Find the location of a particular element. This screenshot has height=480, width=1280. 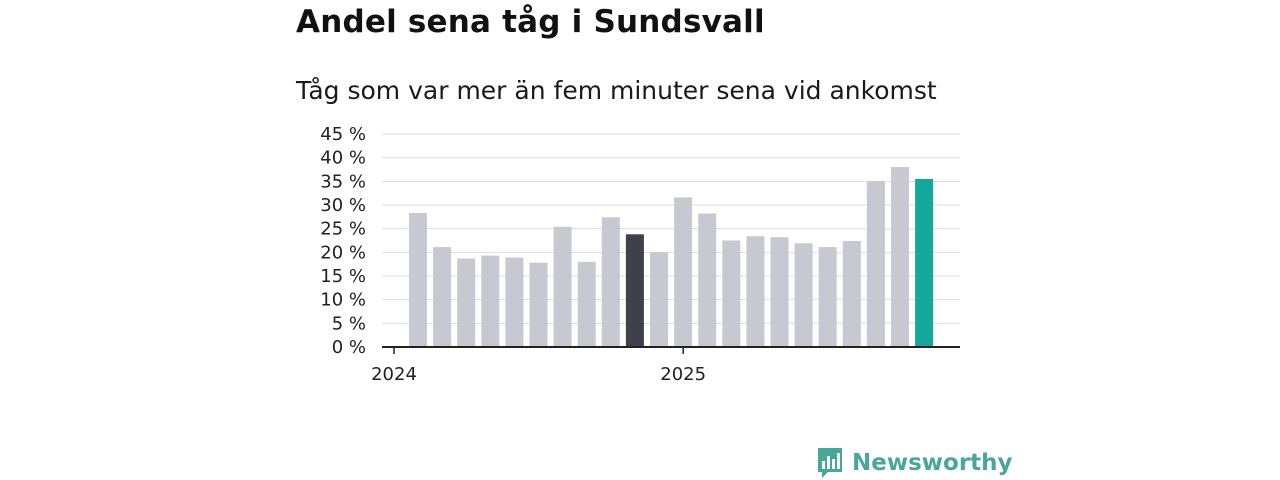

x-tick-label: 2025 is located at coordinates (683, 374).